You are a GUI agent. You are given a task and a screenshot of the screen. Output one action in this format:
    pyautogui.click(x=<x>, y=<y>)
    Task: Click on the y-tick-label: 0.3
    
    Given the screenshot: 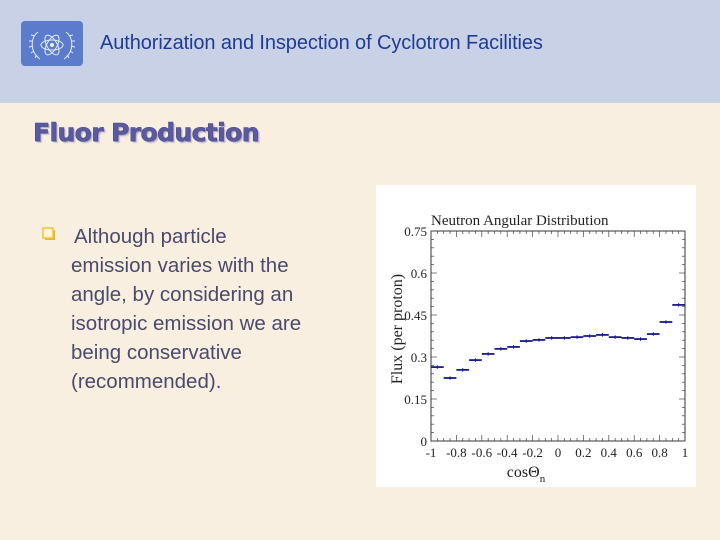 What is the action you would take?
    pyautogui.click(x=419, y=357)
    